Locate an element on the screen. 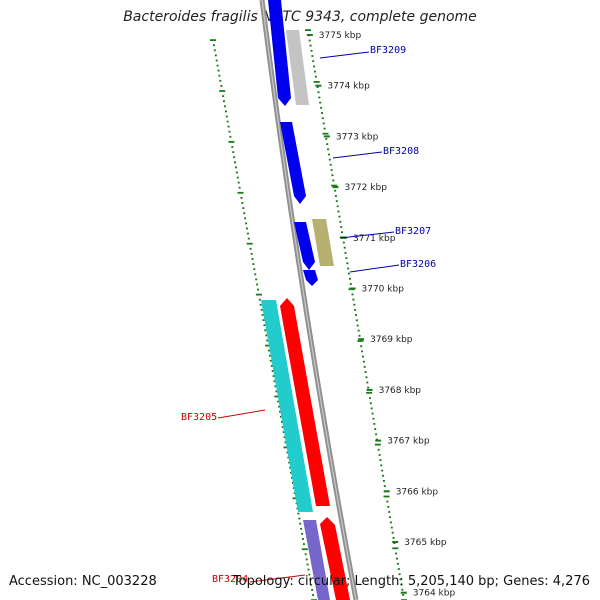 The image size is (600, 600). feature-purple-bottom is located at coordinates (316, 560).